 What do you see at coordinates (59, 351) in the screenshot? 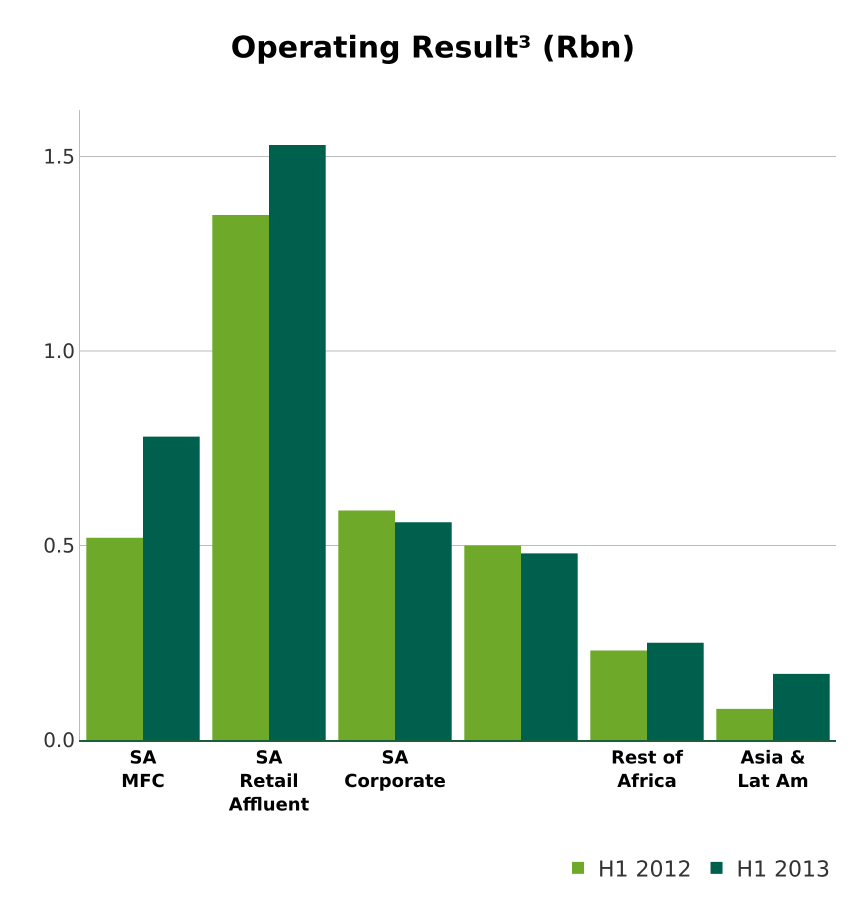
I see `y-tick-label: 1.0` at bounding box center [59, 351].